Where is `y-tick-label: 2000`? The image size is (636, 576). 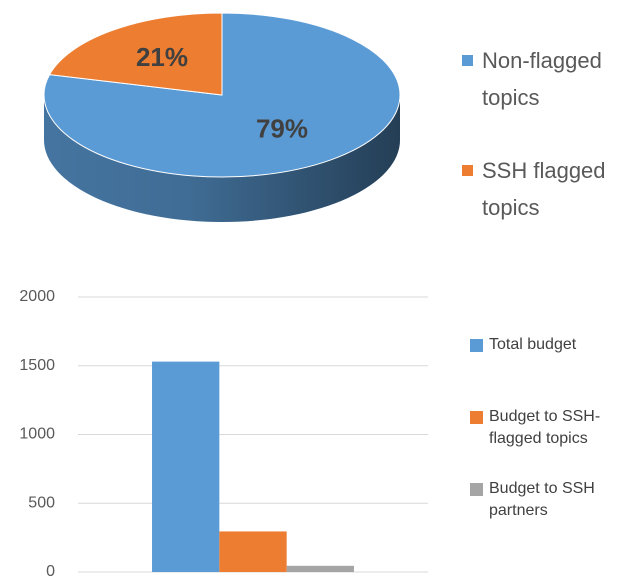 y-tick-label: 2000 is located at coordinates (37, 296).